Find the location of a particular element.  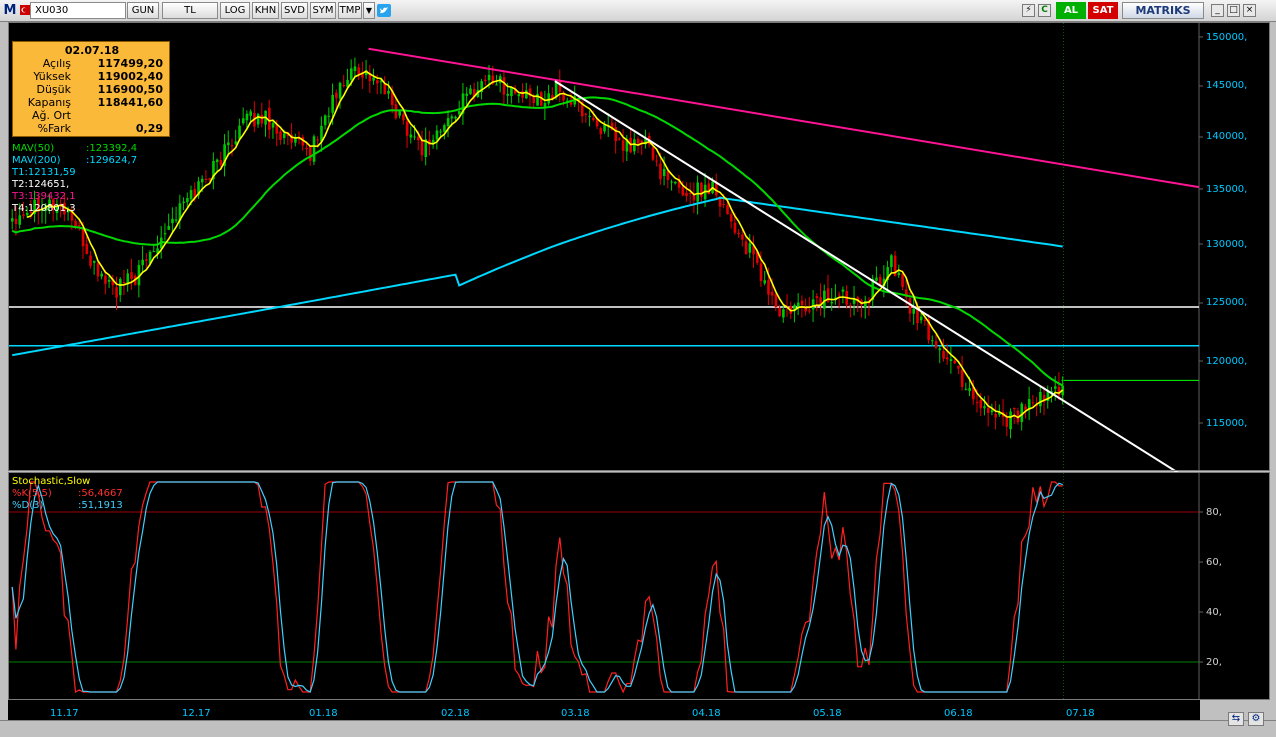

close-icon: × is located at coordinates (1249, 10).